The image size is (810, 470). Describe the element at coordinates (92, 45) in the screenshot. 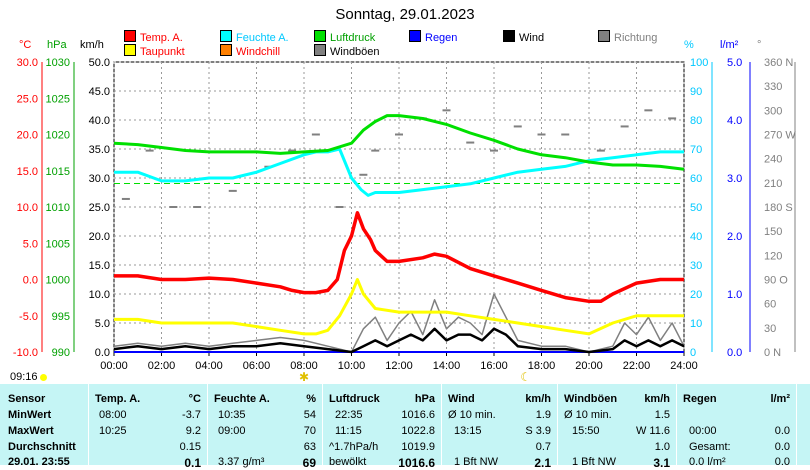

I see `wind-axis-header: km/h` at that location.